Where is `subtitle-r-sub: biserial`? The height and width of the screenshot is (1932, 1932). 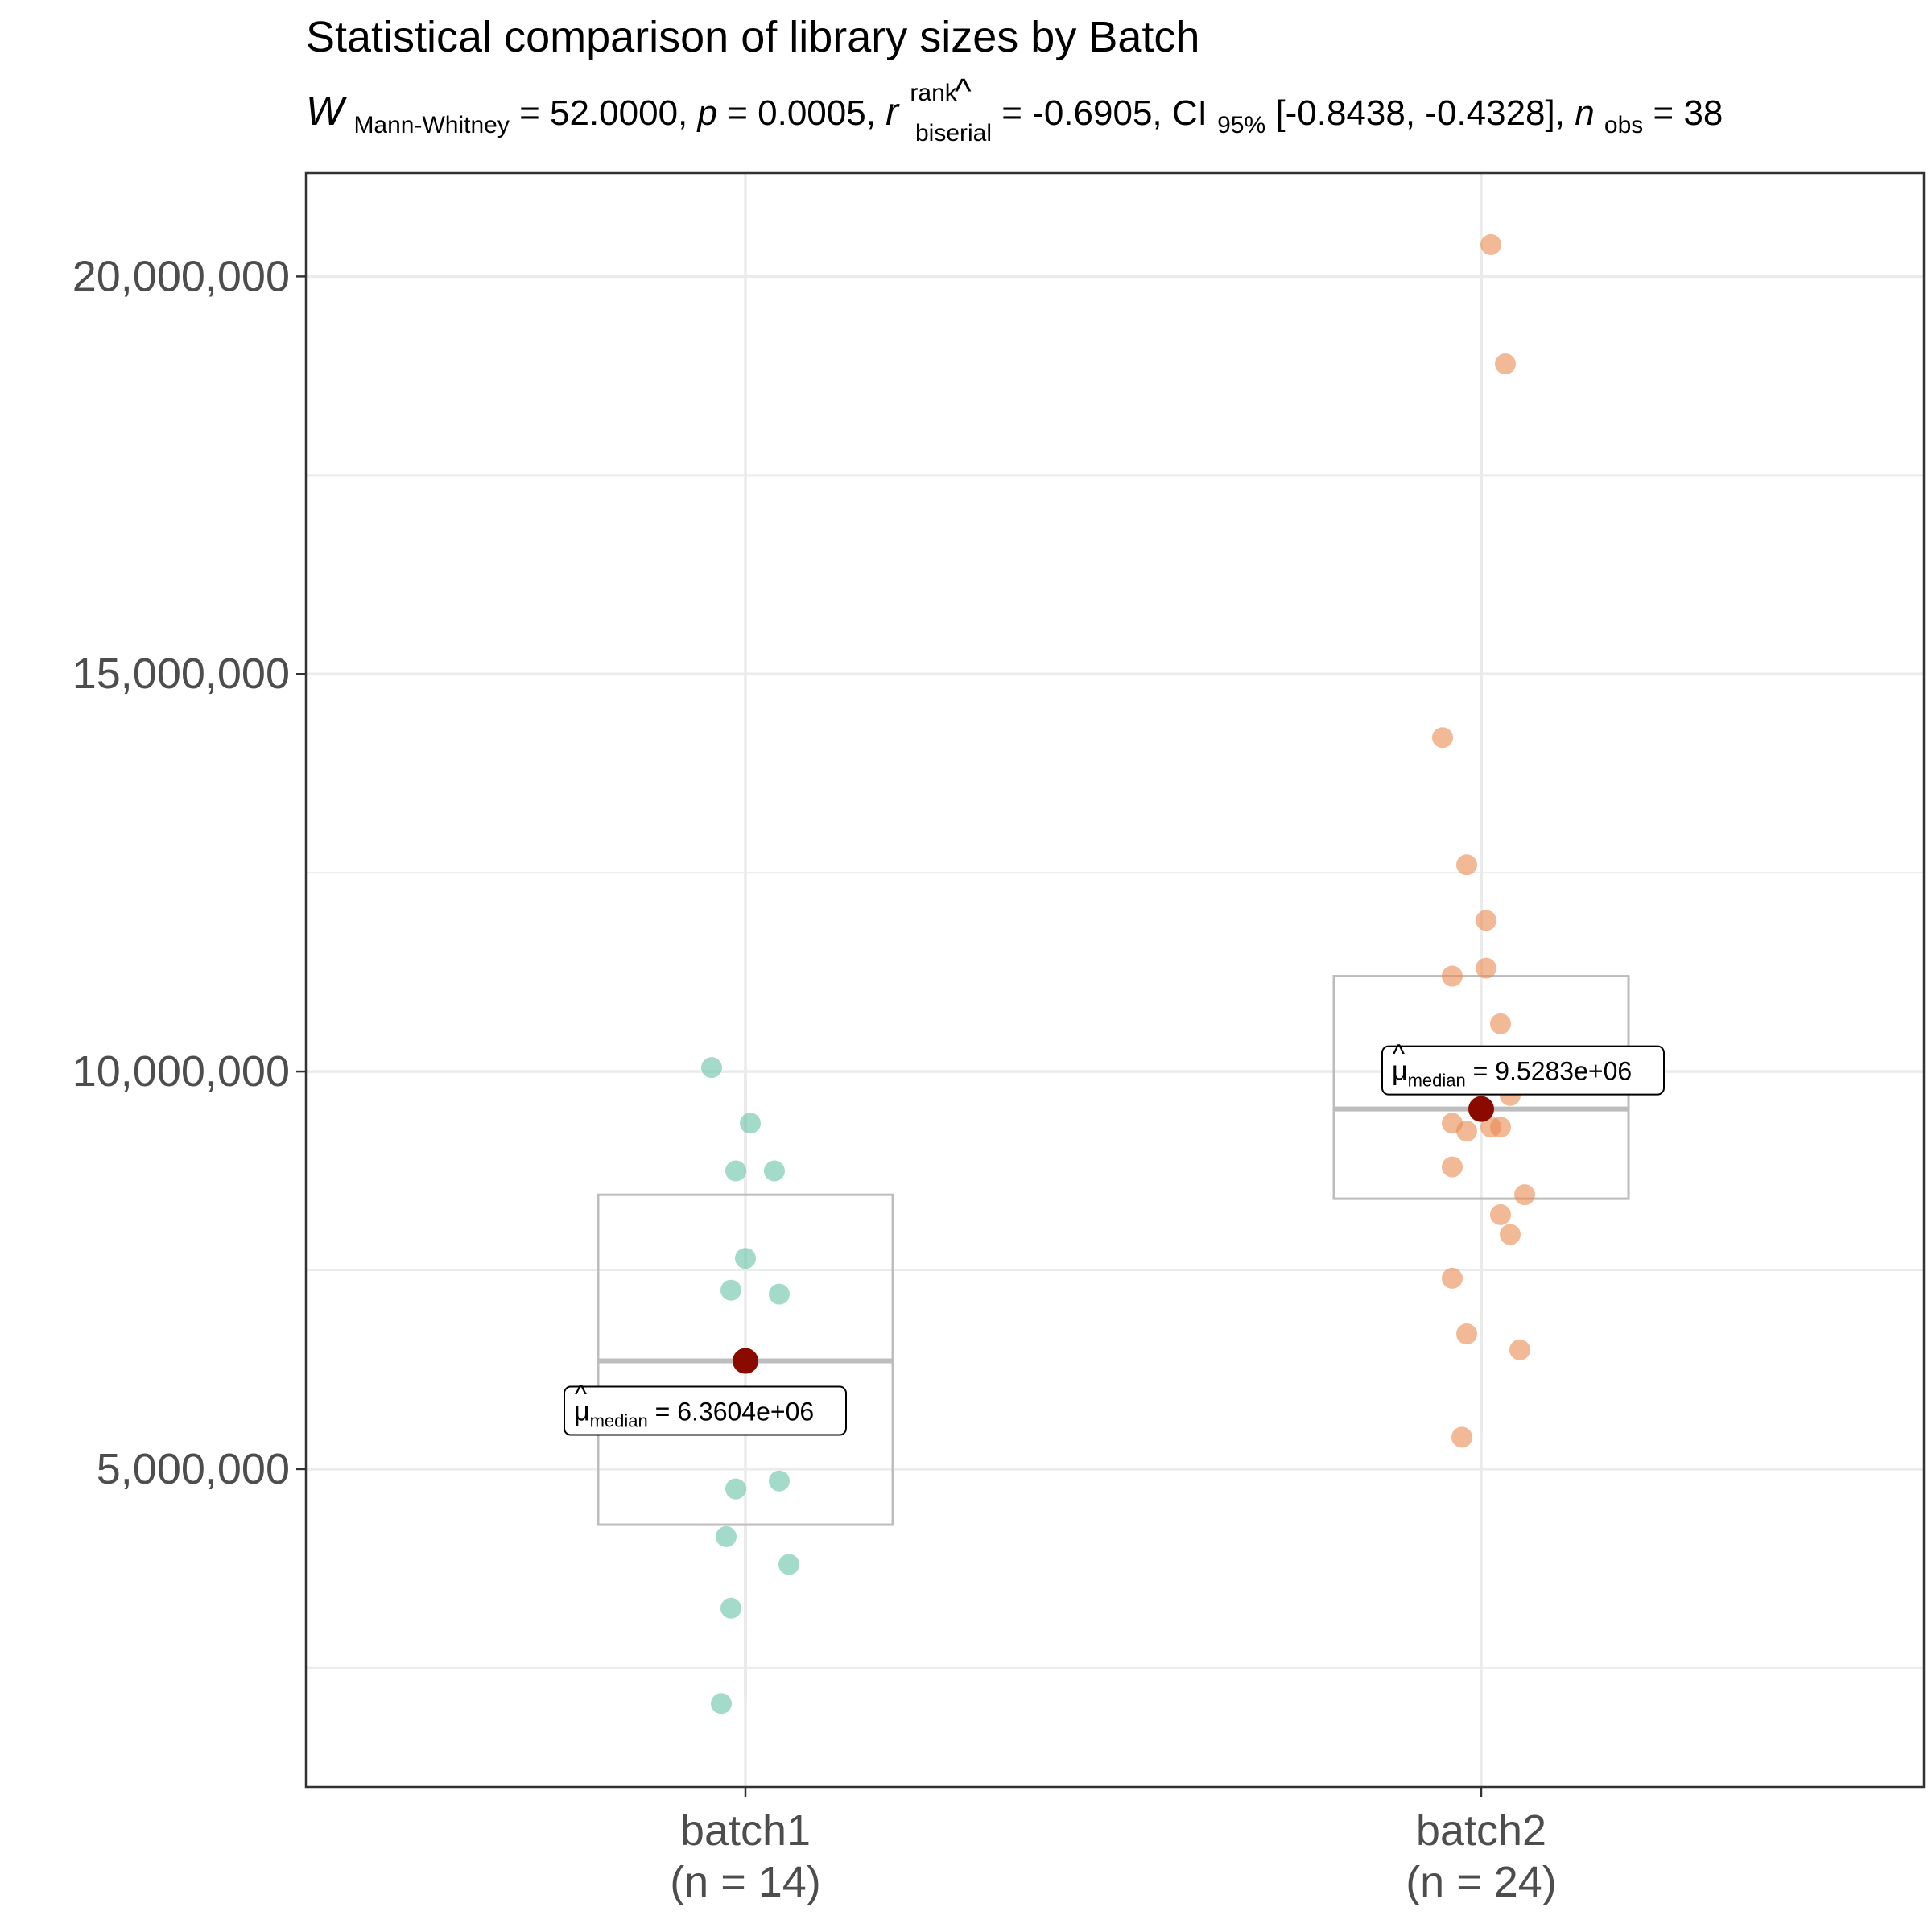
subtitle-r-sub: biserial is located at coordinates (953, 133).